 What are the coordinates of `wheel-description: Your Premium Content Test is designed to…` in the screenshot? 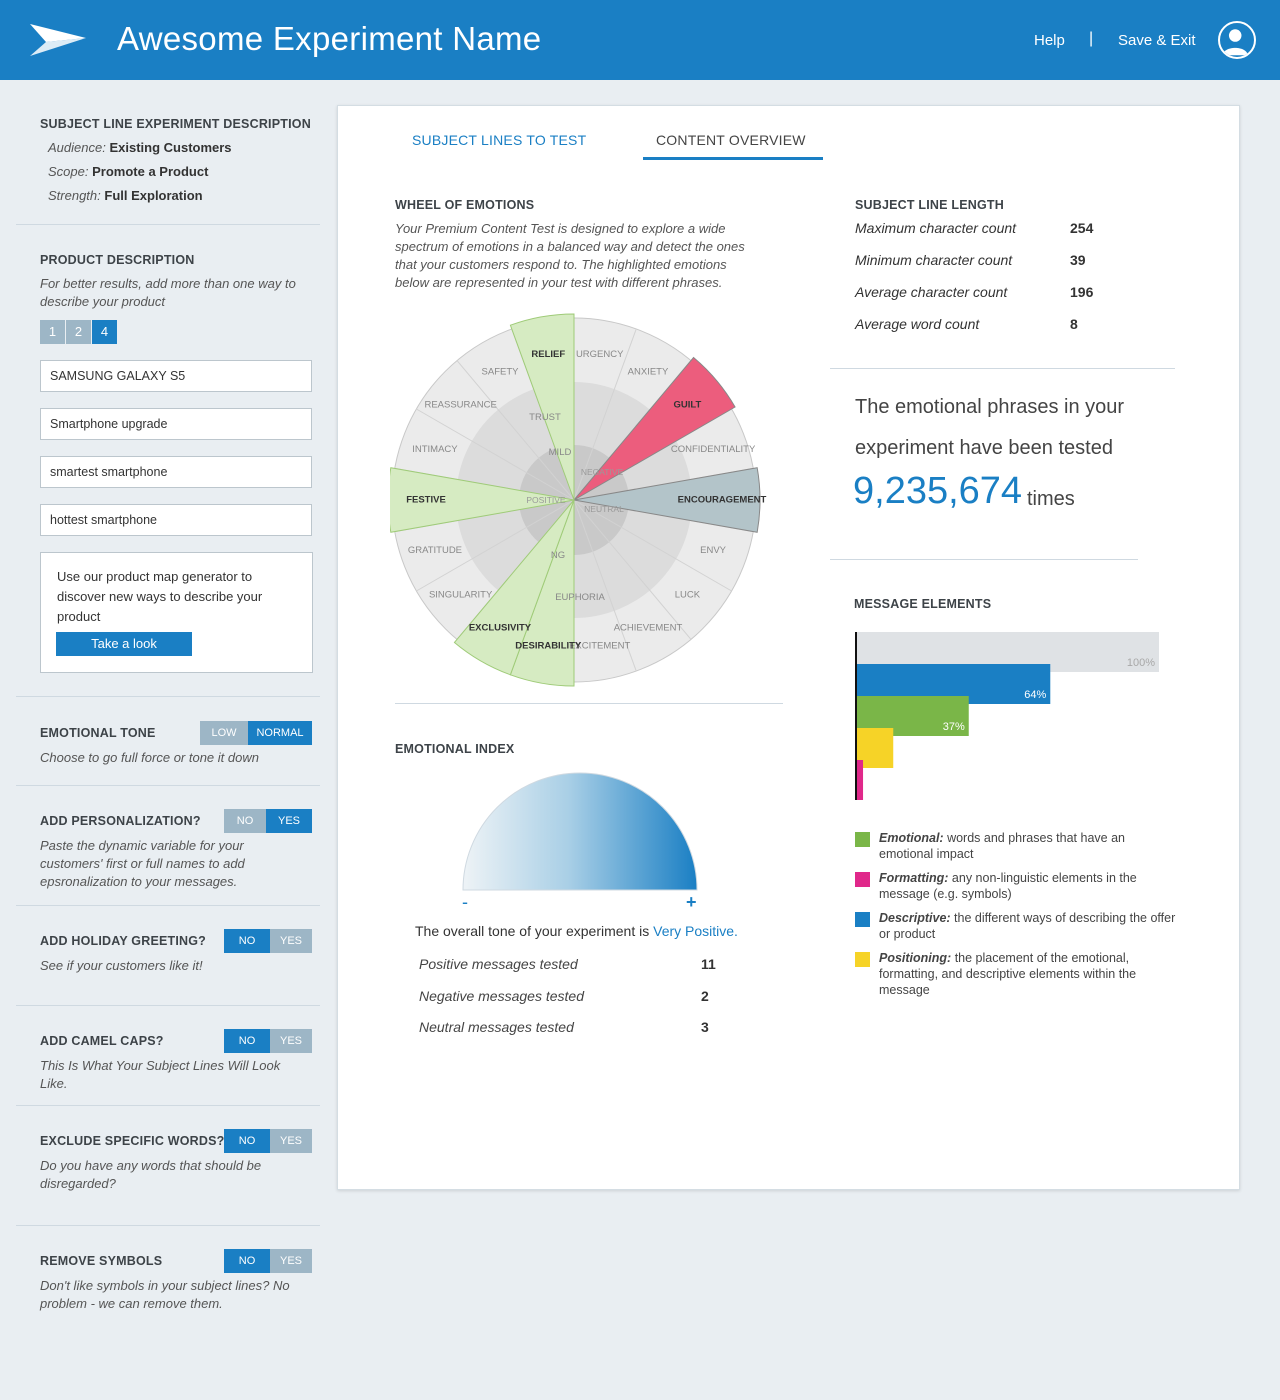 It's located at (570, 255).